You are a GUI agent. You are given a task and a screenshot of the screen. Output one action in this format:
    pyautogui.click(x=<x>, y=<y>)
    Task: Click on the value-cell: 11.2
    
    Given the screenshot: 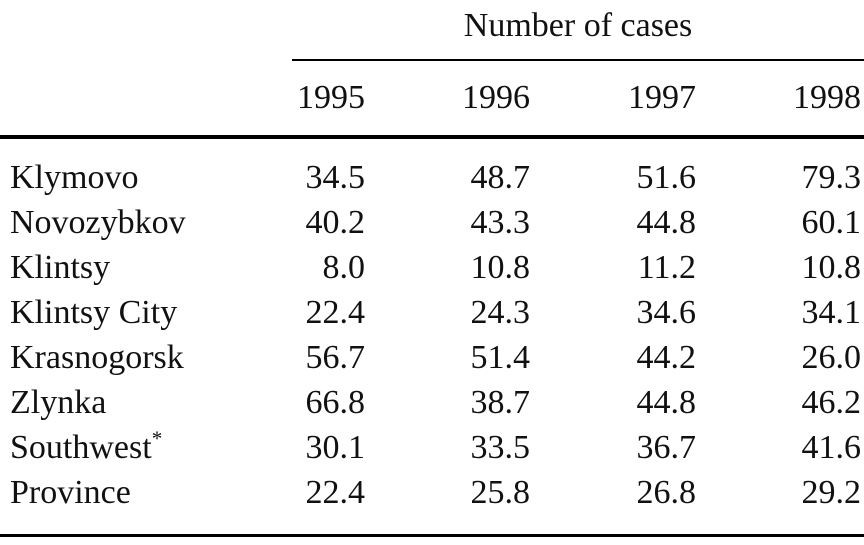 What is the action you would take?
    pyautogui.click(x=666, y=267)
    